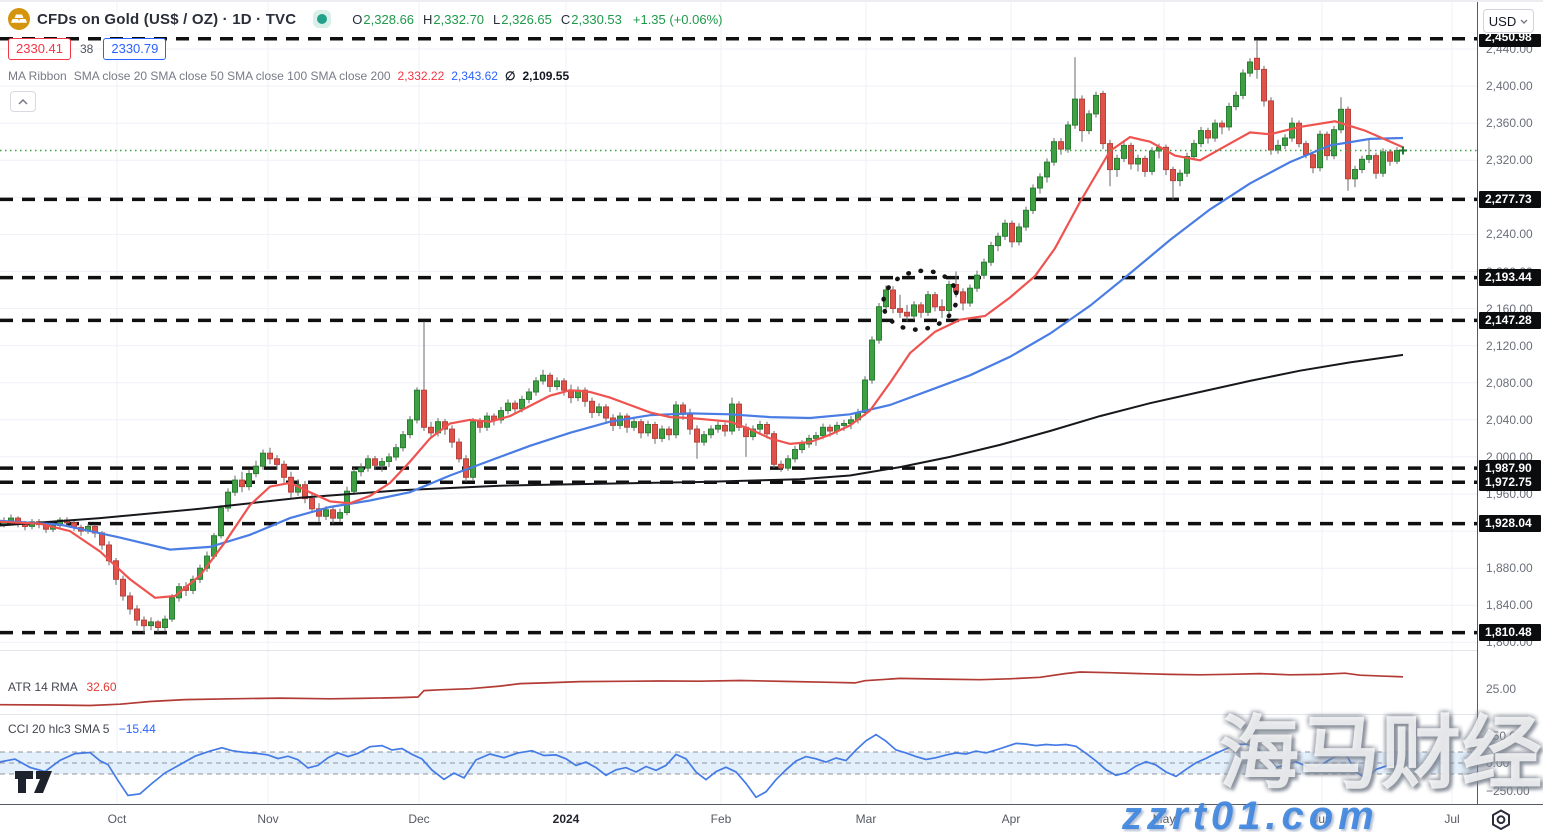 The image size is (1543, 832). I want to click on time-tick-label: Nov, so click(268, 819).